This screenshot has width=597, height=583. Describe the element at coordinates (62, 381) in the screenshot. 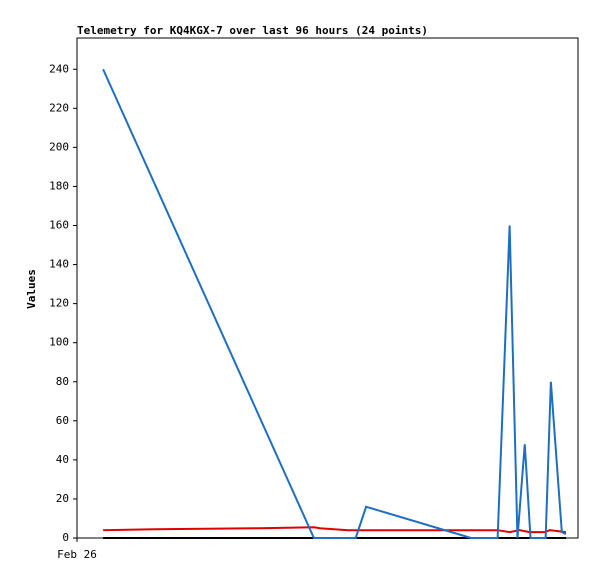

I see `y-tick-label: 80` at that location.